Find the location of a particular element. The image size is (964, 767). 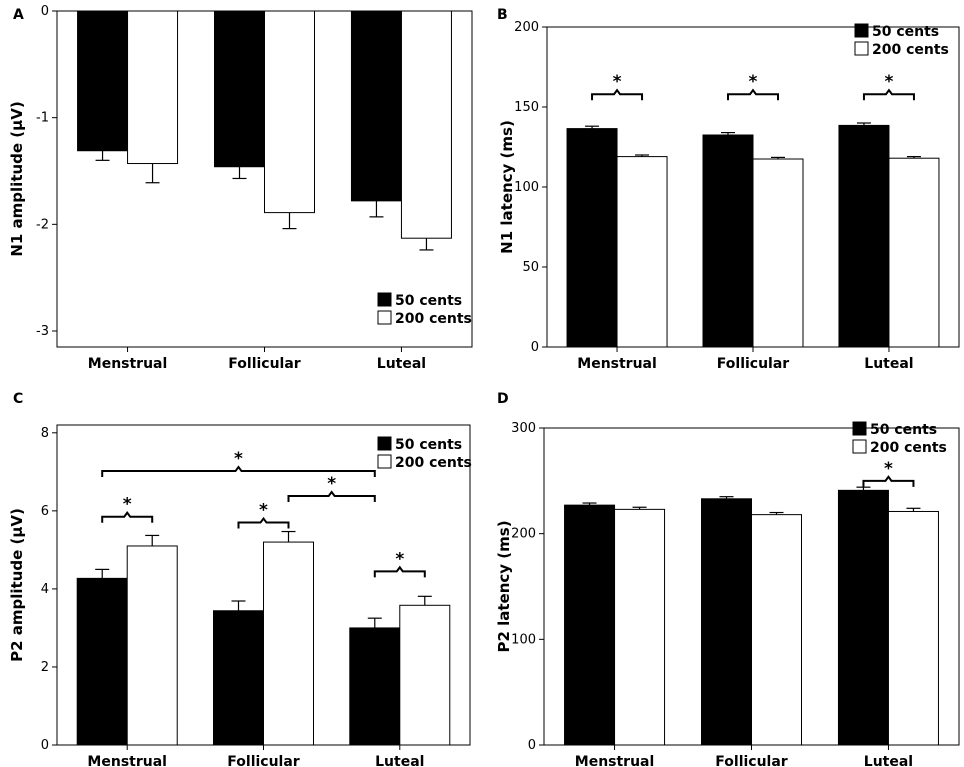

y-axis-title: P2 latency (ms) is located at coordinates (504, 586).